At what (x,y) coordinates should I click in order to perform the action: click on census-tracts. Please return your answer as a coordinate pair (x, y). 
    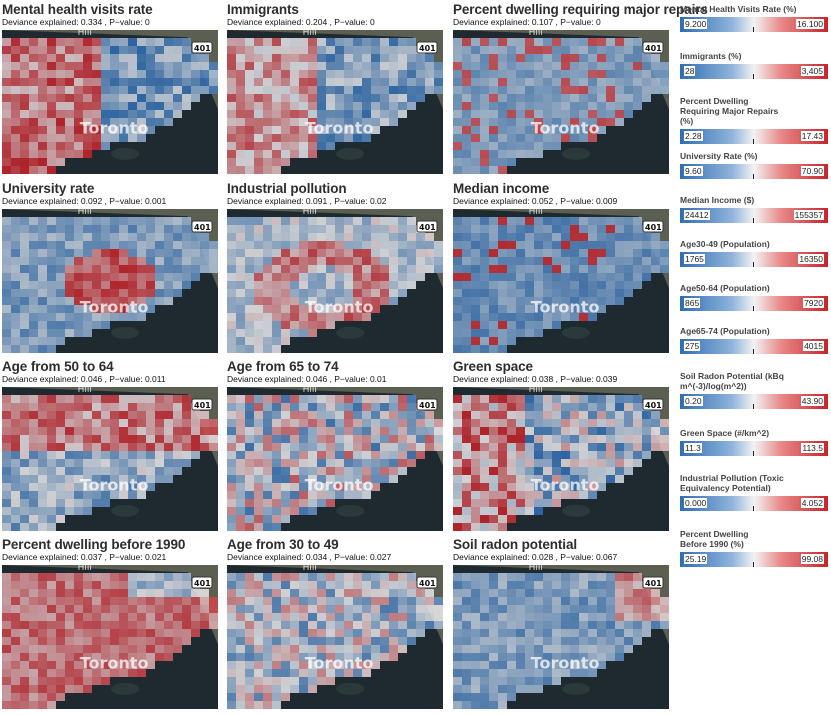
    Looking at the image, I should click on (561, 285).